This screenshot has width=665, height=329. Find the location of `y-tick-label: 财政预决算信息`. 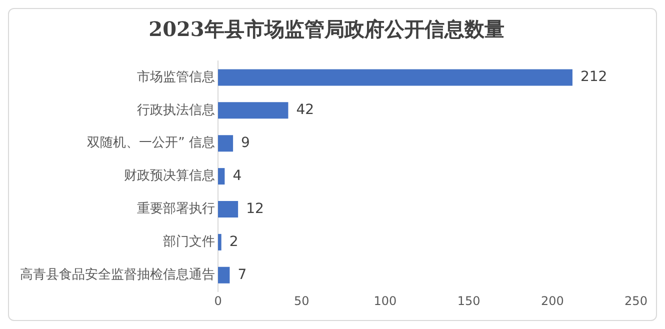

y-tick-label: 财政预决算信息 is located at coordinates (169, 176).